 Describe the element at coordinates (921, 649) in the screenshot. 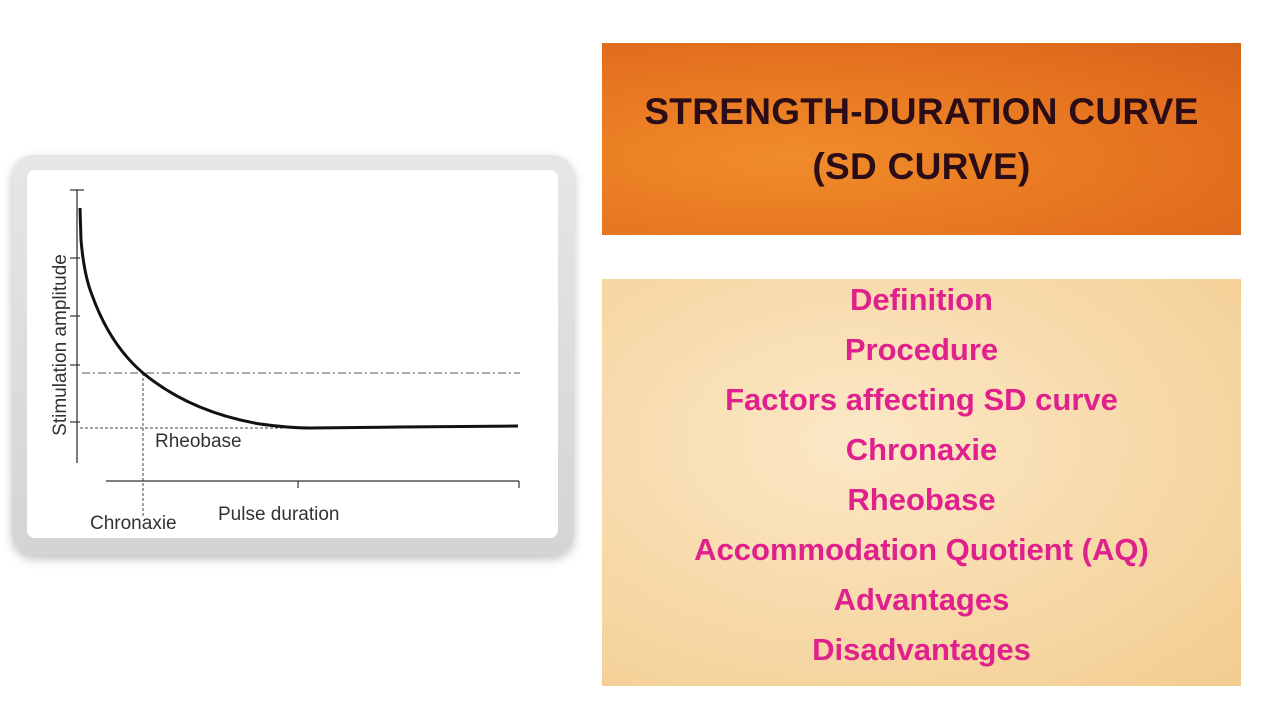

I see `topic-item: Disadvantages` at that location.